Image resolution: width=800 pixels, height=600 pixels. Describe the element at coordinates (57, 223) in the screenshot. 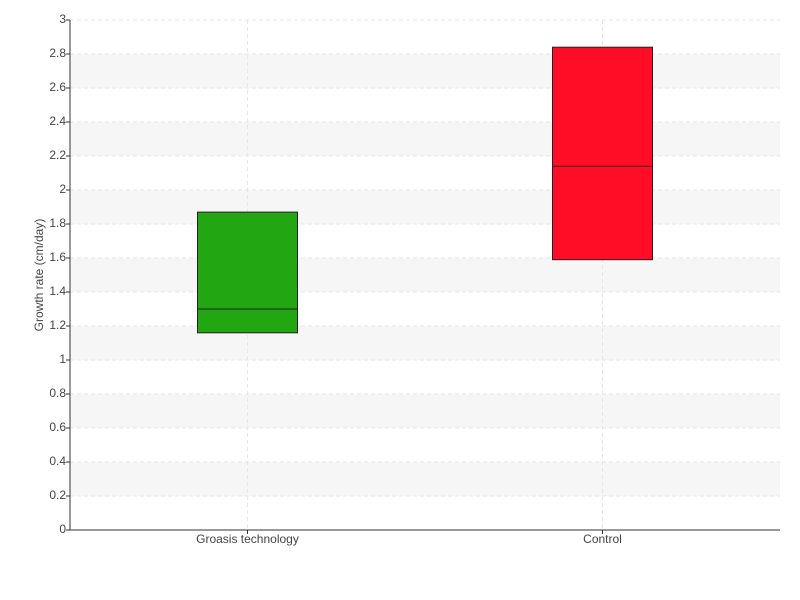

I see `y-tick-label: 1.8` at that location.